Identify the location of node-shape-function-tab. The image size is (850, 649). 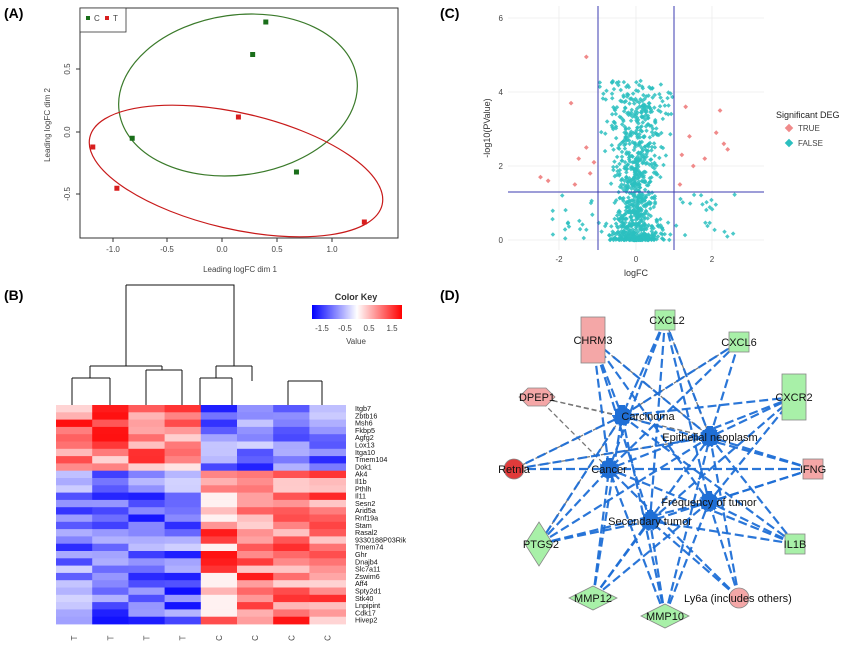
(609, 460).